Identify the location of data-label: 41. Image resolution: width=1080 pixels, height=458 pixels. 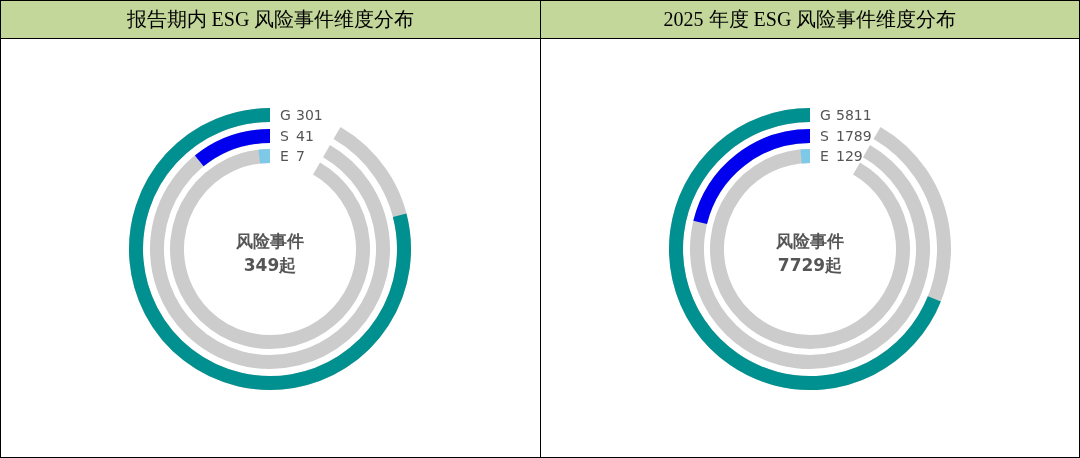
(305, 136).